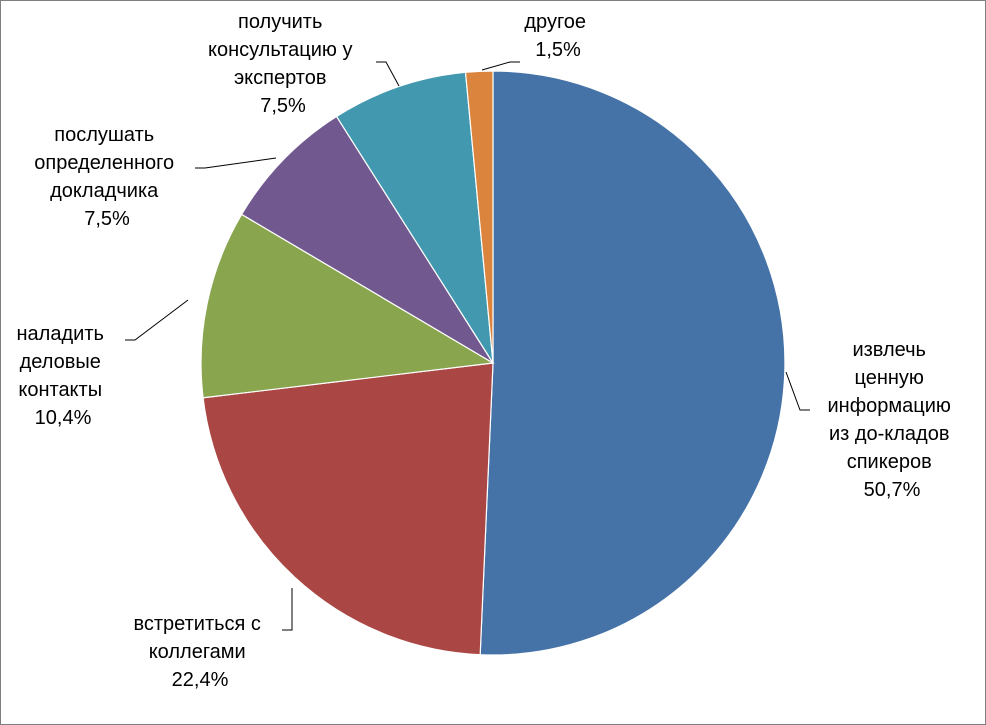 The image size is (986, 725). I want to click on slice-2-line-2: контакты, so click(60, 390).